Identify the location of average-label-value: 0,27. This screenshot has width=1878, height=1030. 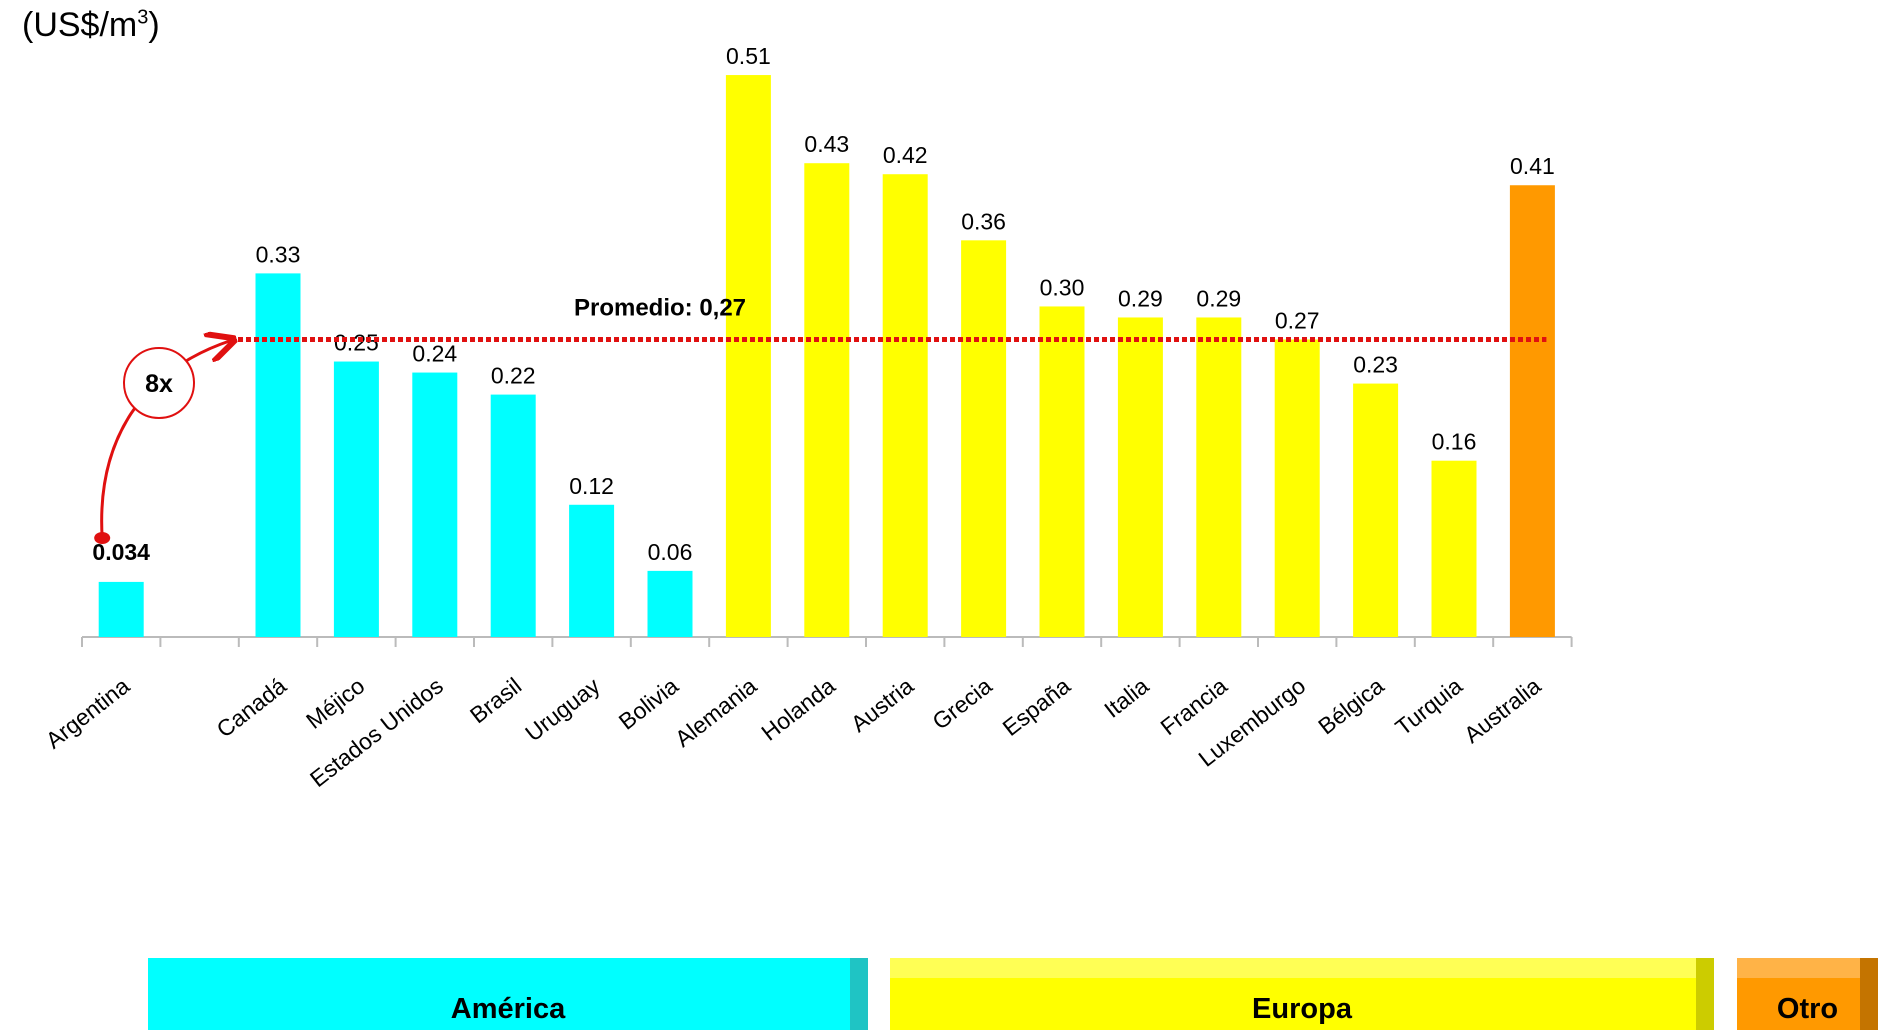
(722, 308).